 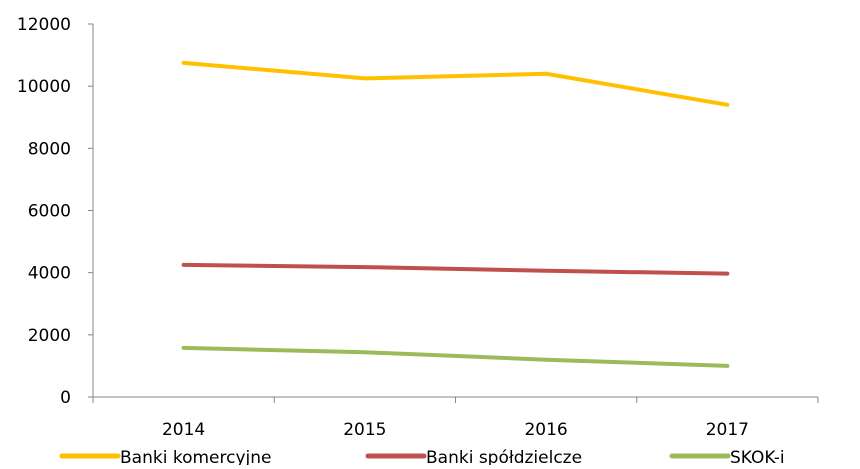 I want to click on y-tick-label: 6000, so click(x=49, y=212).